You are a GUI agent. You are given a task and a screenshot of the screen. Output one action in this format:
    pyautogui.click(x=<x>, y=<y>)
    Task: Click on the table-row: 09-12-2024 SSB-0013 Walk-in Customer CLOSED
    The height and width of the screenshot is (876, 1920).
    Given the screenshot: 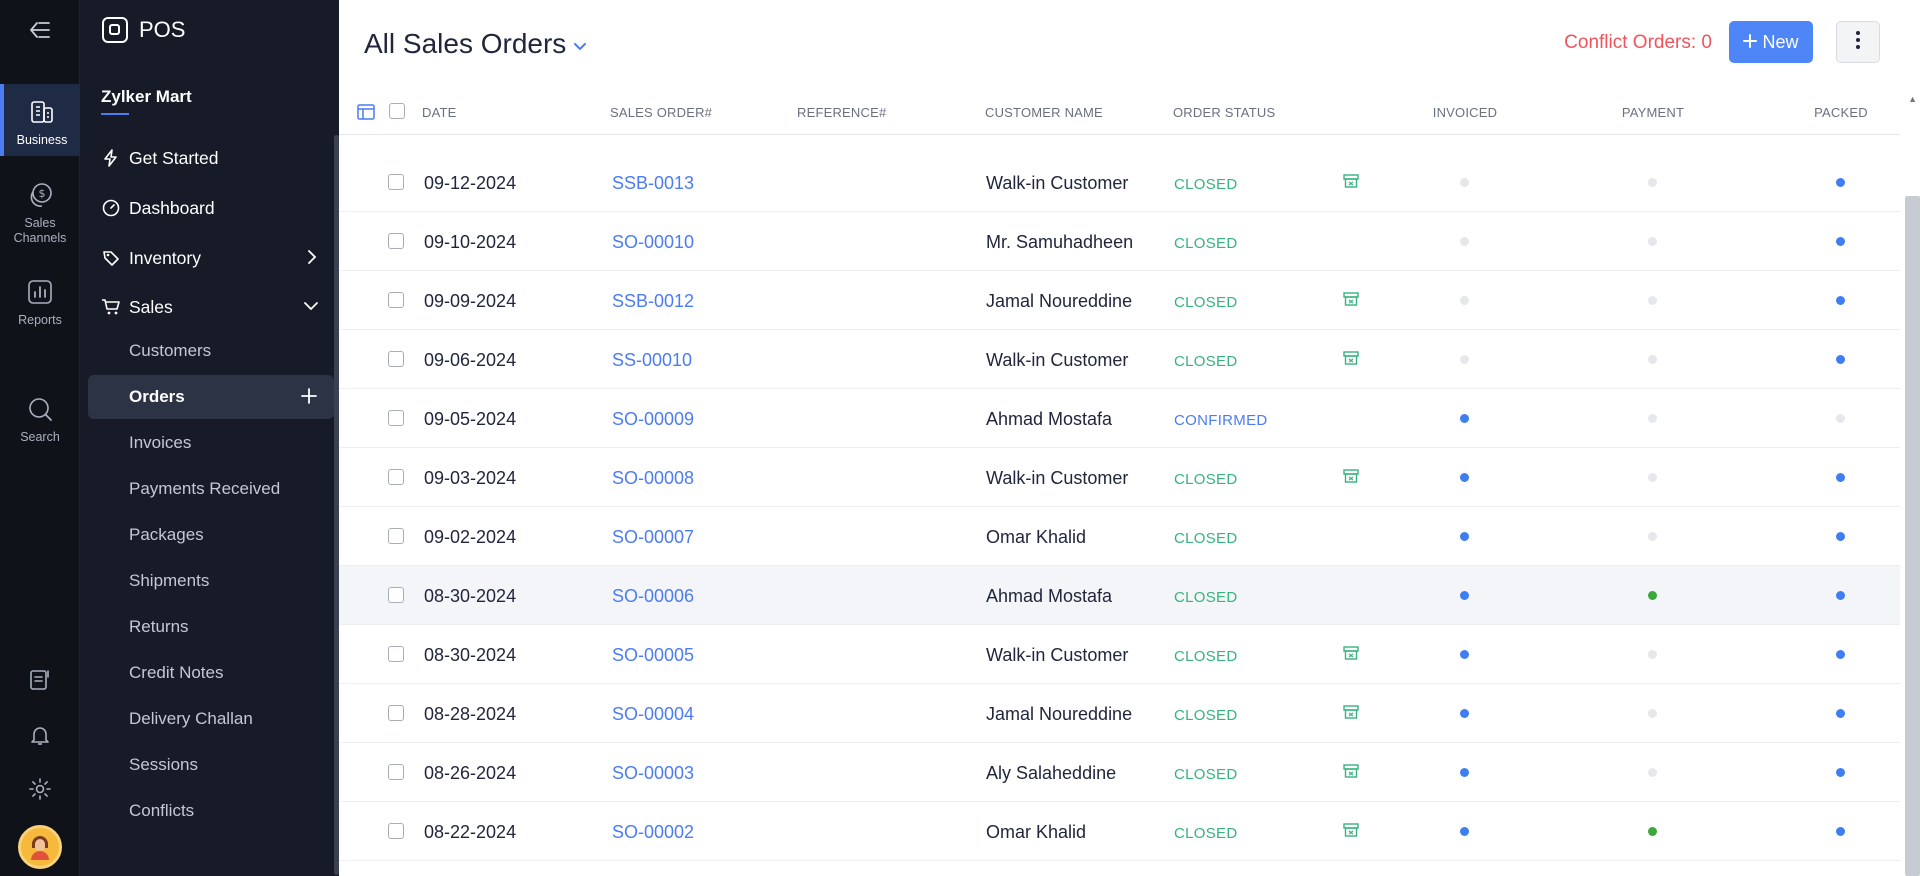 What is the action you would take?
    pyautogui.click(x=1119, y=182)
    